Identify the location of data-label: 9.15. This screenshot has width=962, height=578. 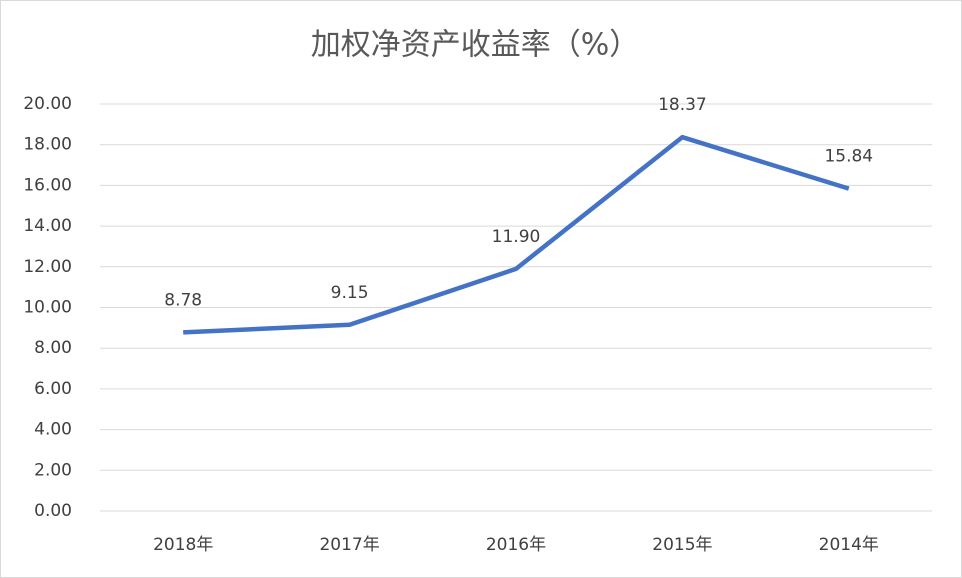
(350, 293).